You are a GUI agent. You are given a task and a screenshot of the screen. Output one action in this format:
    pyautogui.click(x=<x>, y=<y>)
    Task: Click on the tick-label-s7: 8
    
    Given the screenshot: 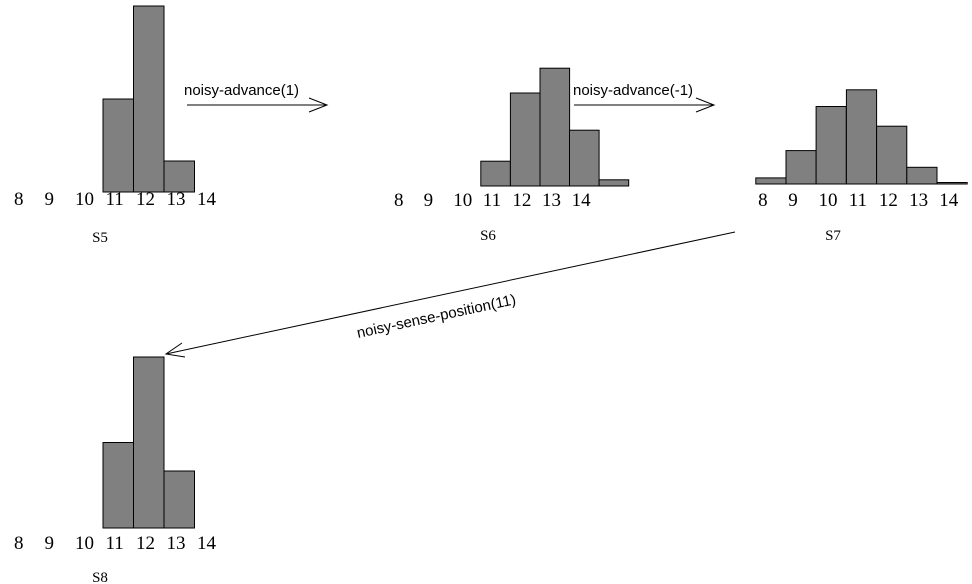 What is the action you would take?
    pyautogui.click(x=763, y=200)
    